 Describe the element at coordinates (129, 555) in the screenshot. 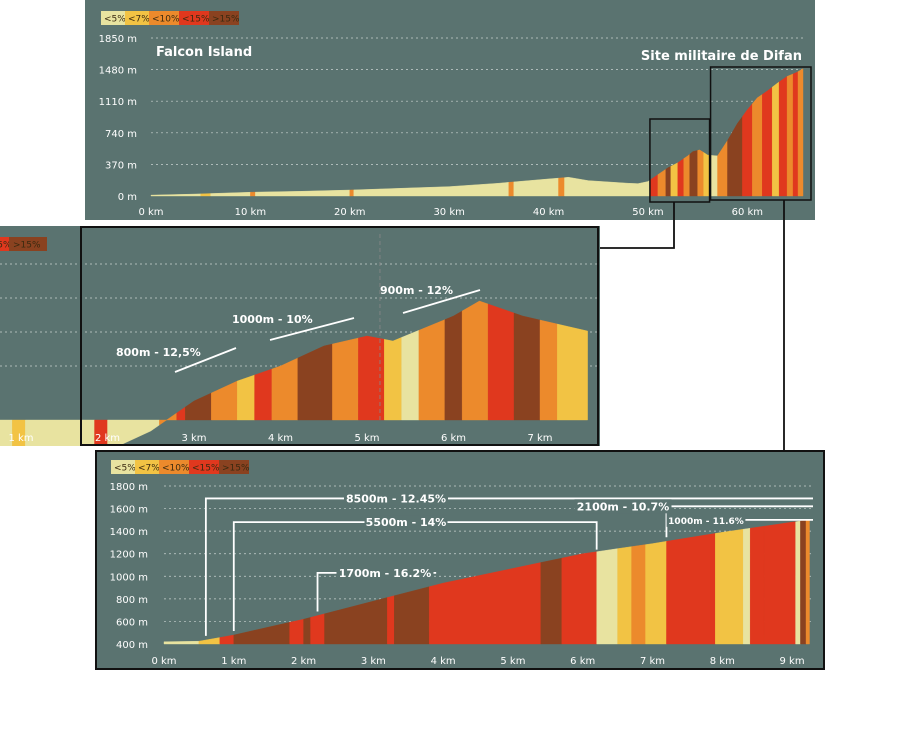

I see `y-tick-label: 1200 m` at that location.